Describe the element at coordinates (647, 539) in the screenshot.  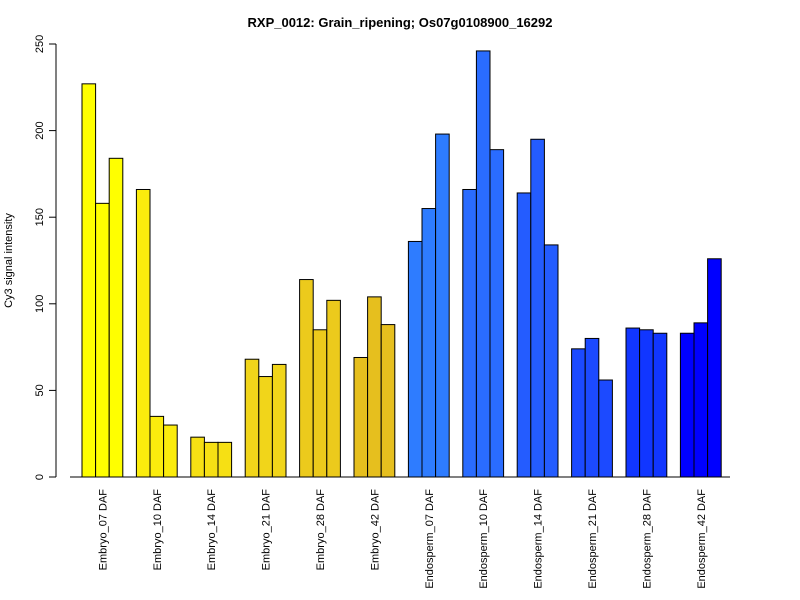
I see `x-tick-label: Endosperm_28 DAF` at that location.